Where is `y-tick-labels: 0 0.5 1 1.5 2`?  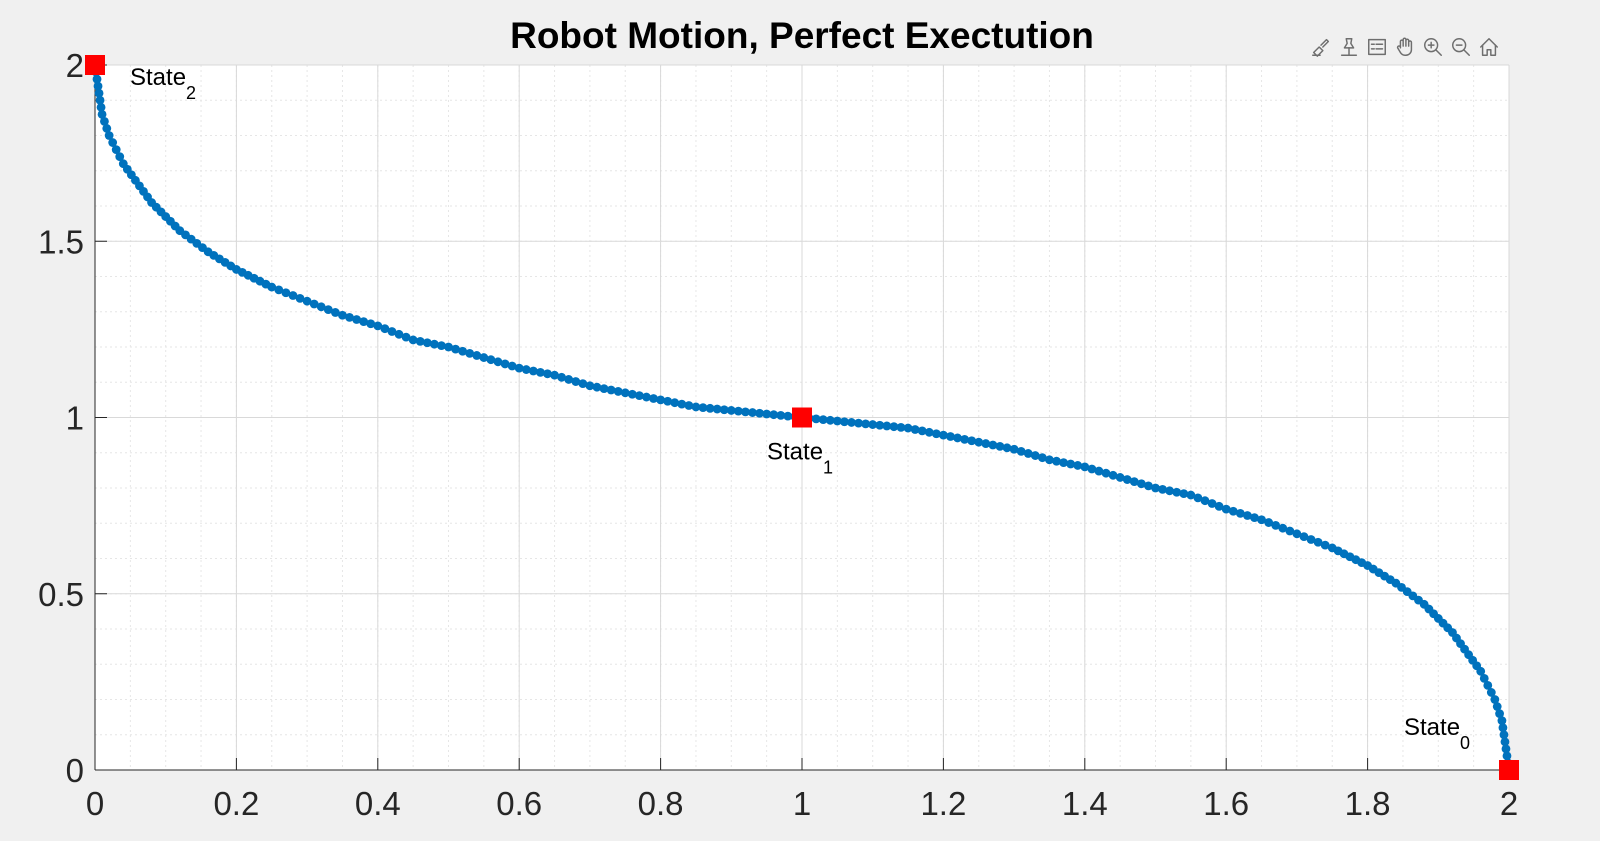 y-tick-labels: 0 0.5 1 1.5 2 is located at coordinates (61, 418).